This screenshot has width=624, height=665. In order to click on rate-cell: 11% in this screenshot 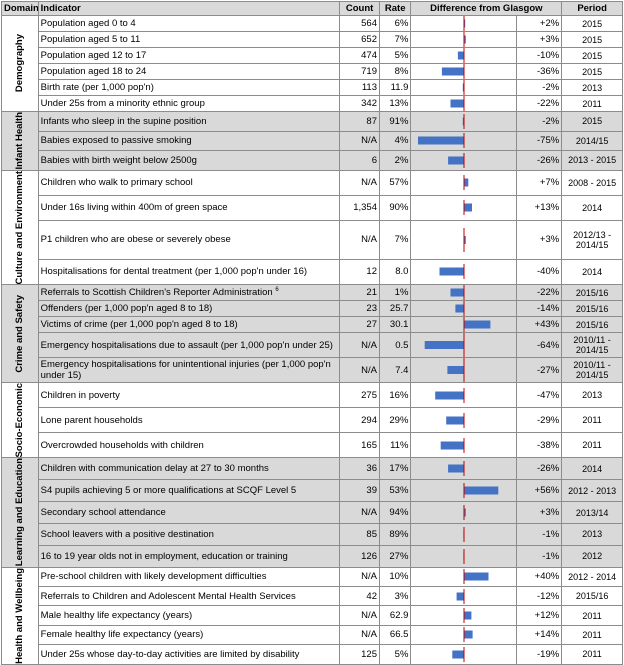, I will do `click(395, 445)`.